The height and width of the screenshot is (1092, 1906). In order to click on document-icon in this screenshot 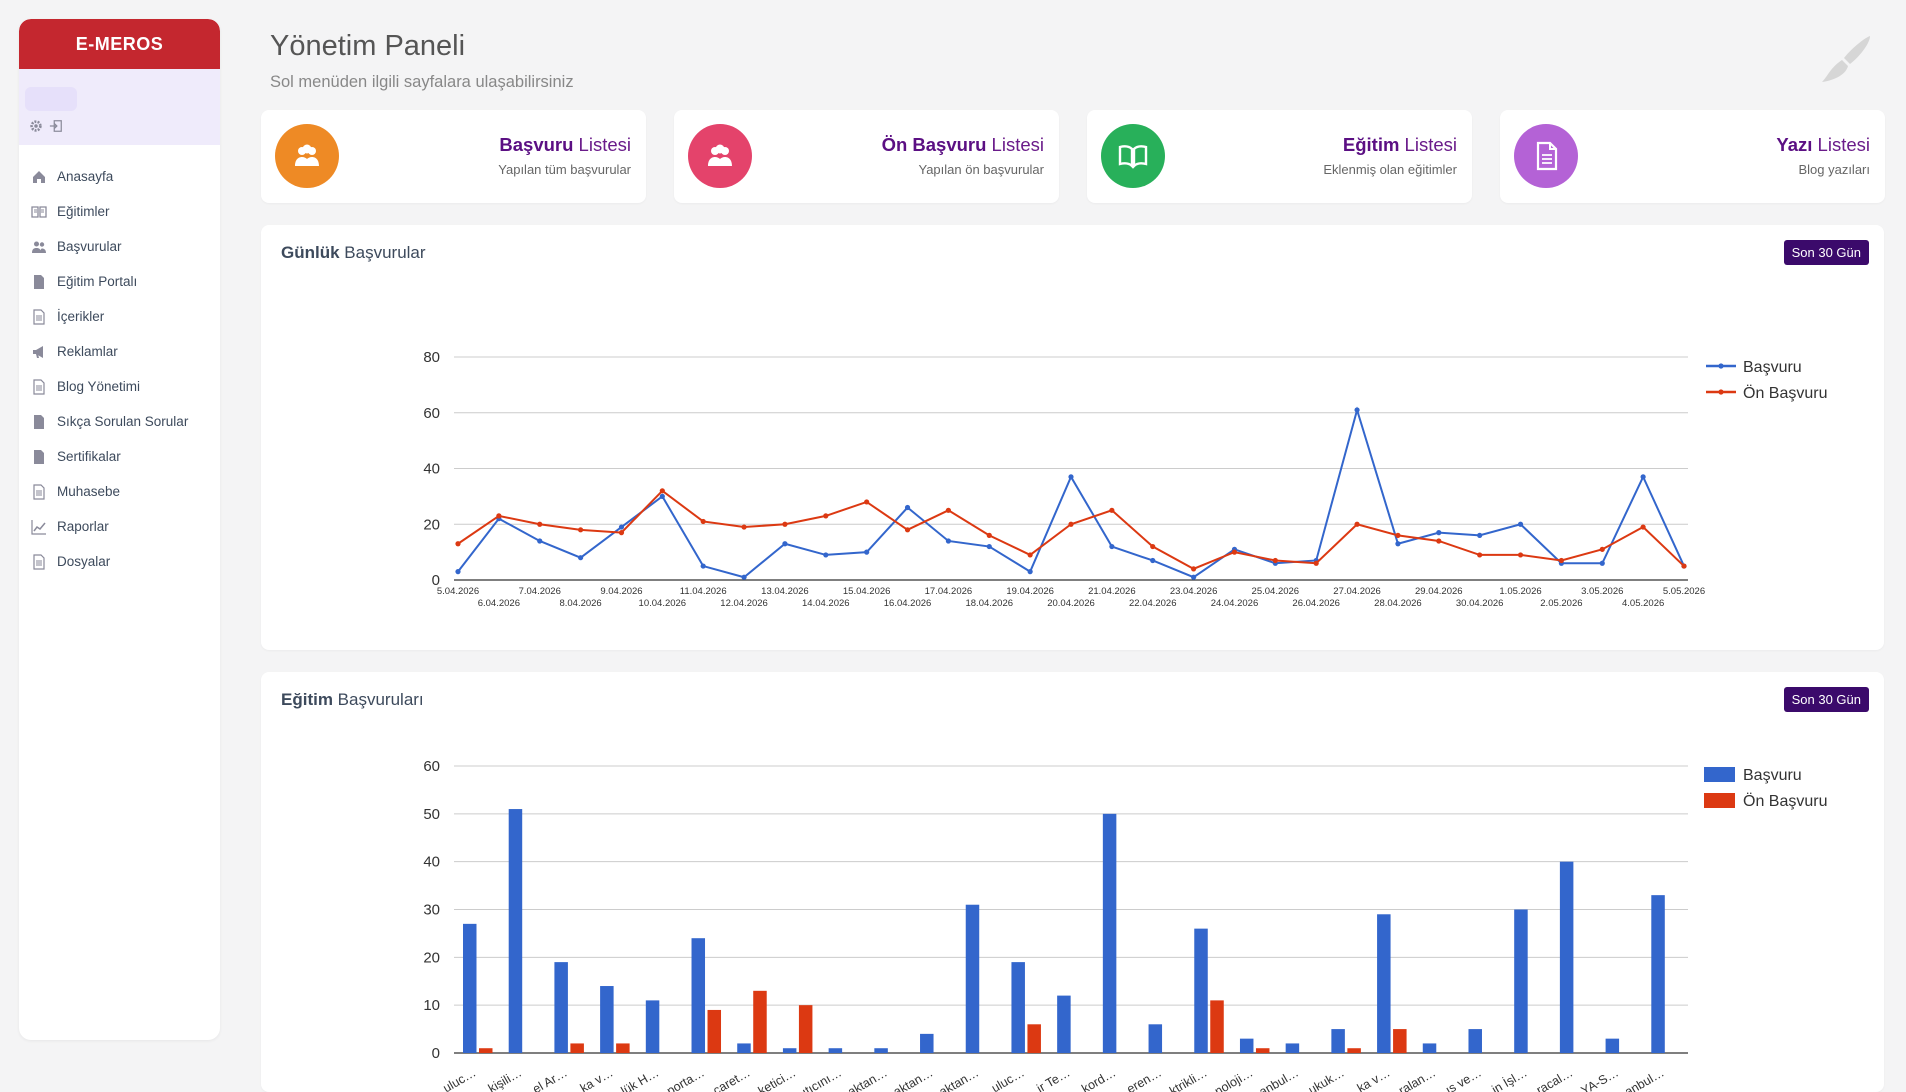, I will do `click(39, 421)`.